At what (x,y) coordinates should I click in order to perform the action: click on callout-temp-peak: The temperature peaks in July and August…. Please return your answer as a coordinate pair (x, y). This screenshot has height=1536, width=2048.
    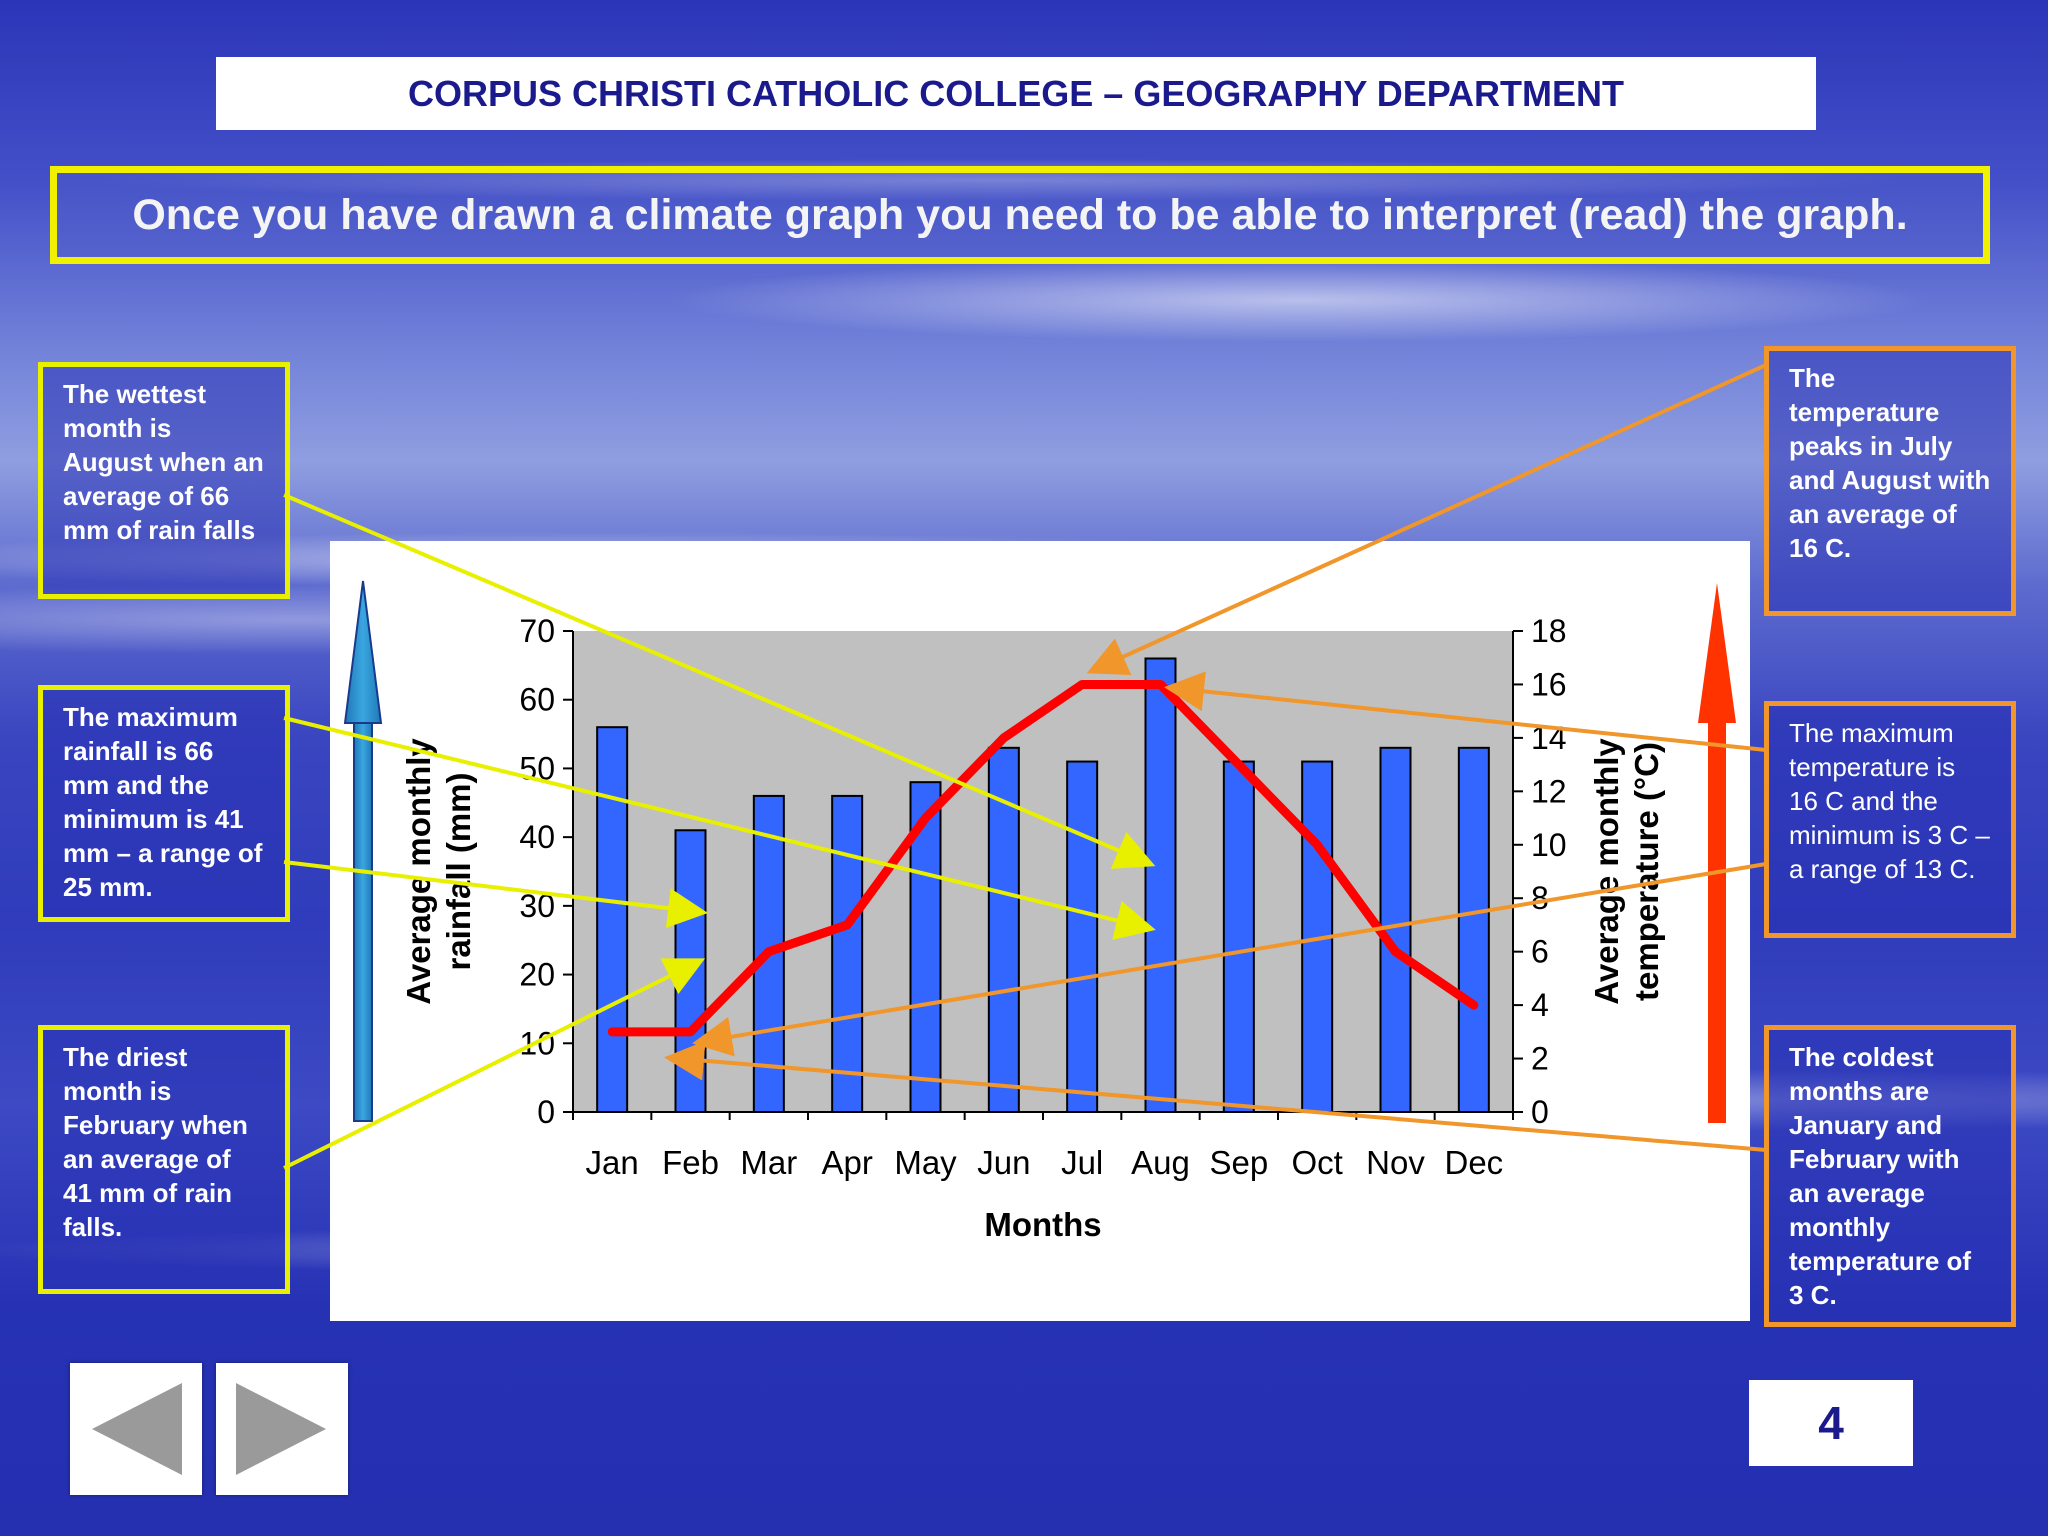
    Looking at the image, I should click on (1890, 481).